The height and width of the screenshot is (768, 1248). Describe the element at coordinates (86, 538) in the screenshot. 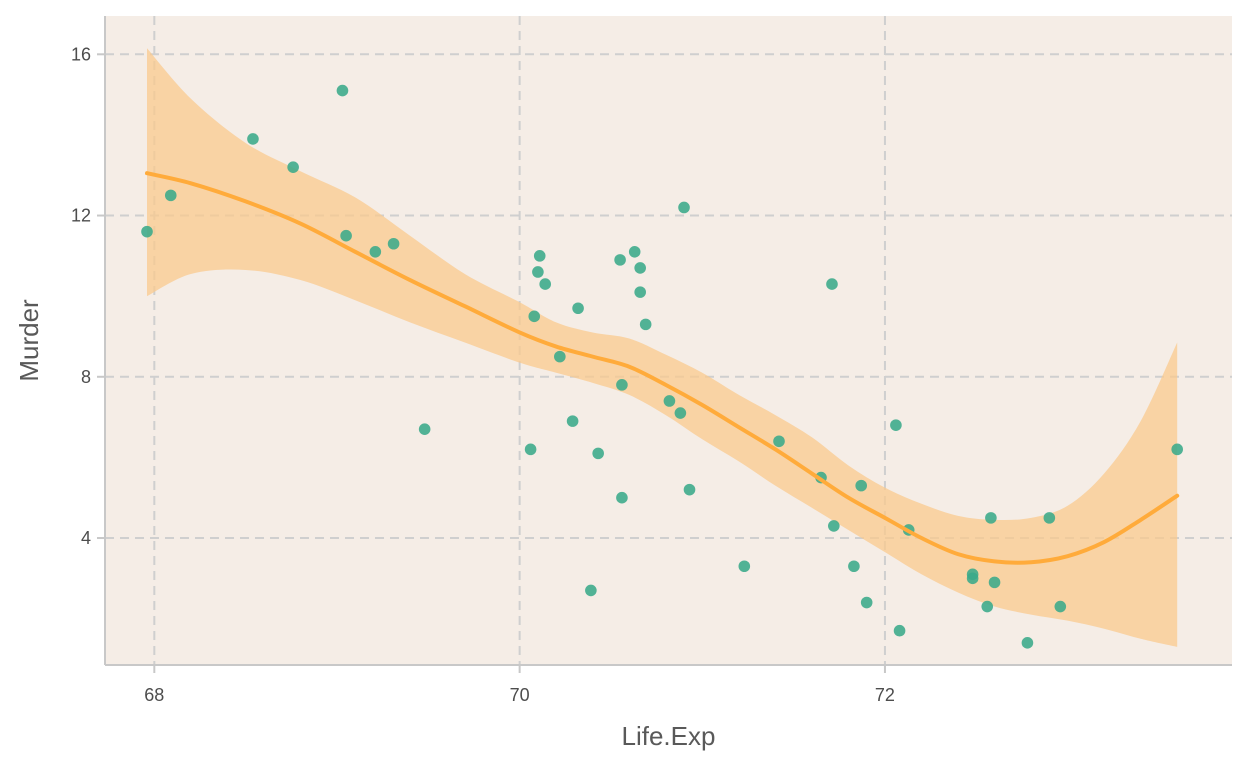

I see `y-tick-label: 4` at that location.